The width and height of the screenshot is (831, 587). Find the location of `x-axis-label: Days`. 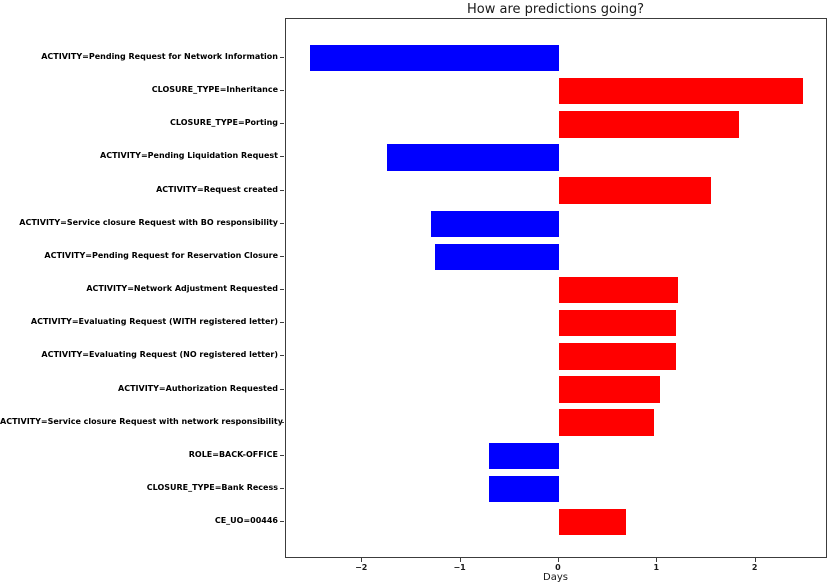

x-axis-label: Days is located at coordinates (555, 577).